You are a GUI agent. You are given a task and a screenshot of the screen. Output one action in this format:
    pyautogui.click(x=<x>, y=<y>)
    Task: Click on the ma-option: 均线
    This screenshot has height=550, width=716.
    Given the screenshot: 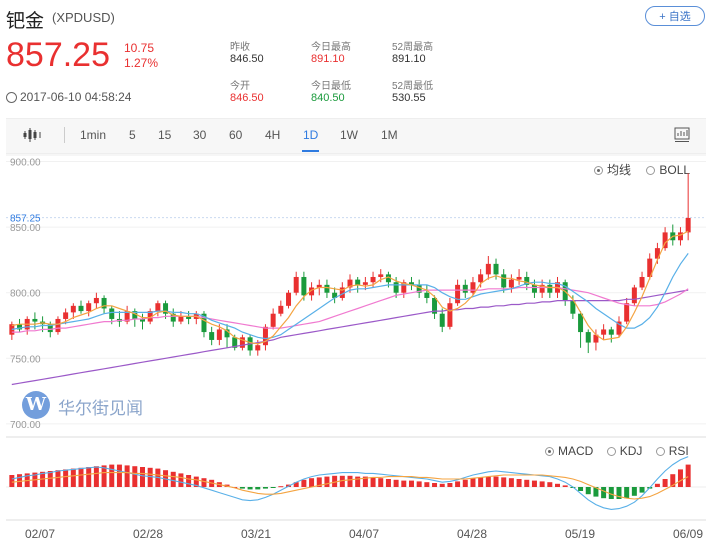 What is the action you would take?
    pyautogui.click(x=612, y=170)
    